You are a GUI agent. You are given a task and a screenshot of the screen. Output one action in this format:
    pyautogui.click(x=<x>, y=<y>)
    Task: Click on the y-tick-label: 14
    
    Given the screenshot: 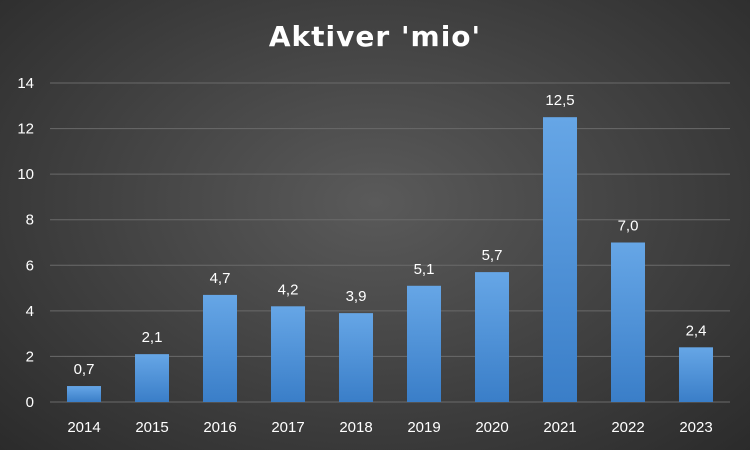 What is the action you would take?
    pyautogui.click(x=25, y=83)
    